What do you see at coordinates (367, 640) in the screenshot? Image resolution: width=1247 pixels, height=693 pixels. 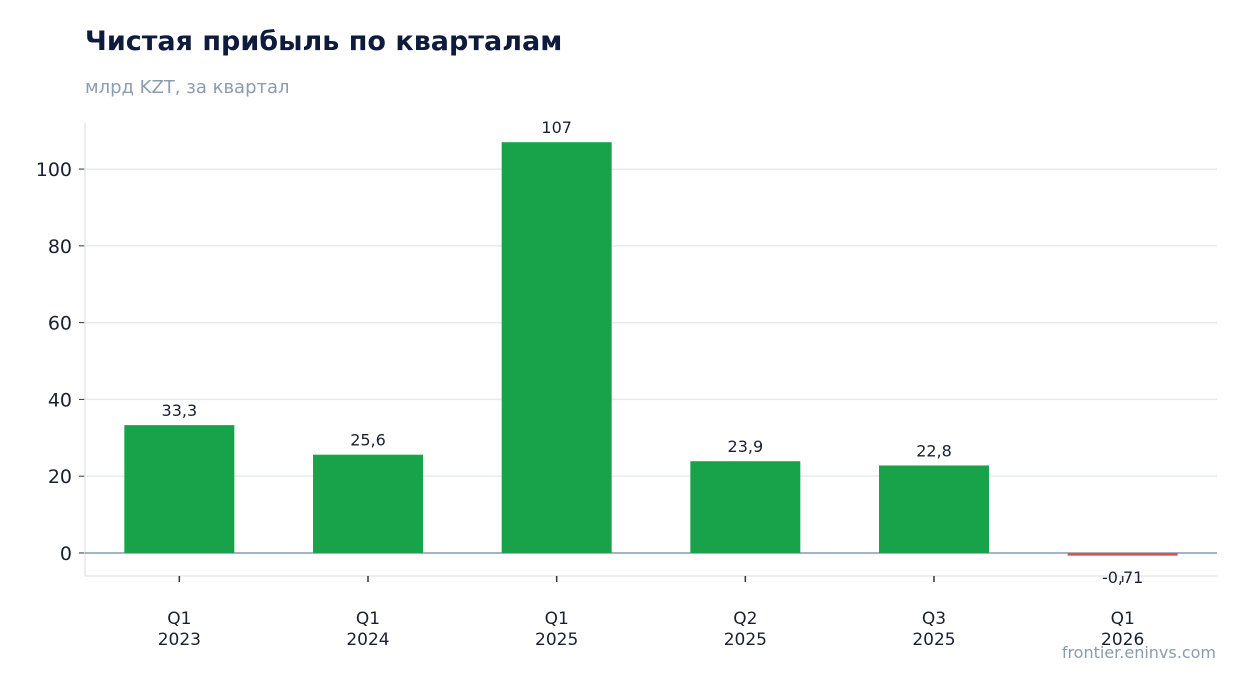 I see `category-year-label: 2024` at bounding box center [367, 640].